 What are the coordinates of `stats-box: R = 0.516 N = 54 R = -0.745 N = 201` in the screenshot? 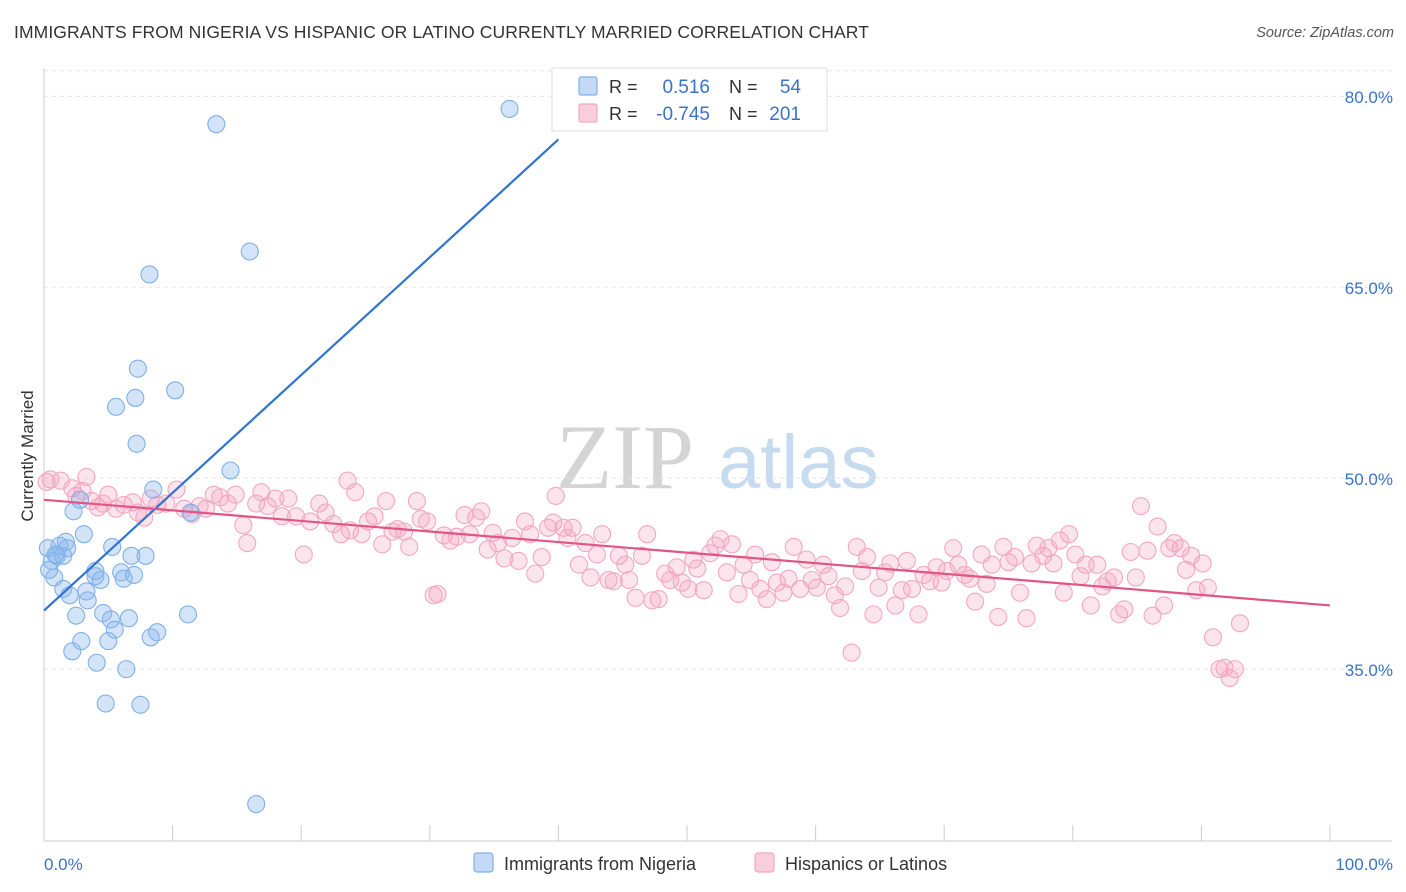 It's located at (689, 99).